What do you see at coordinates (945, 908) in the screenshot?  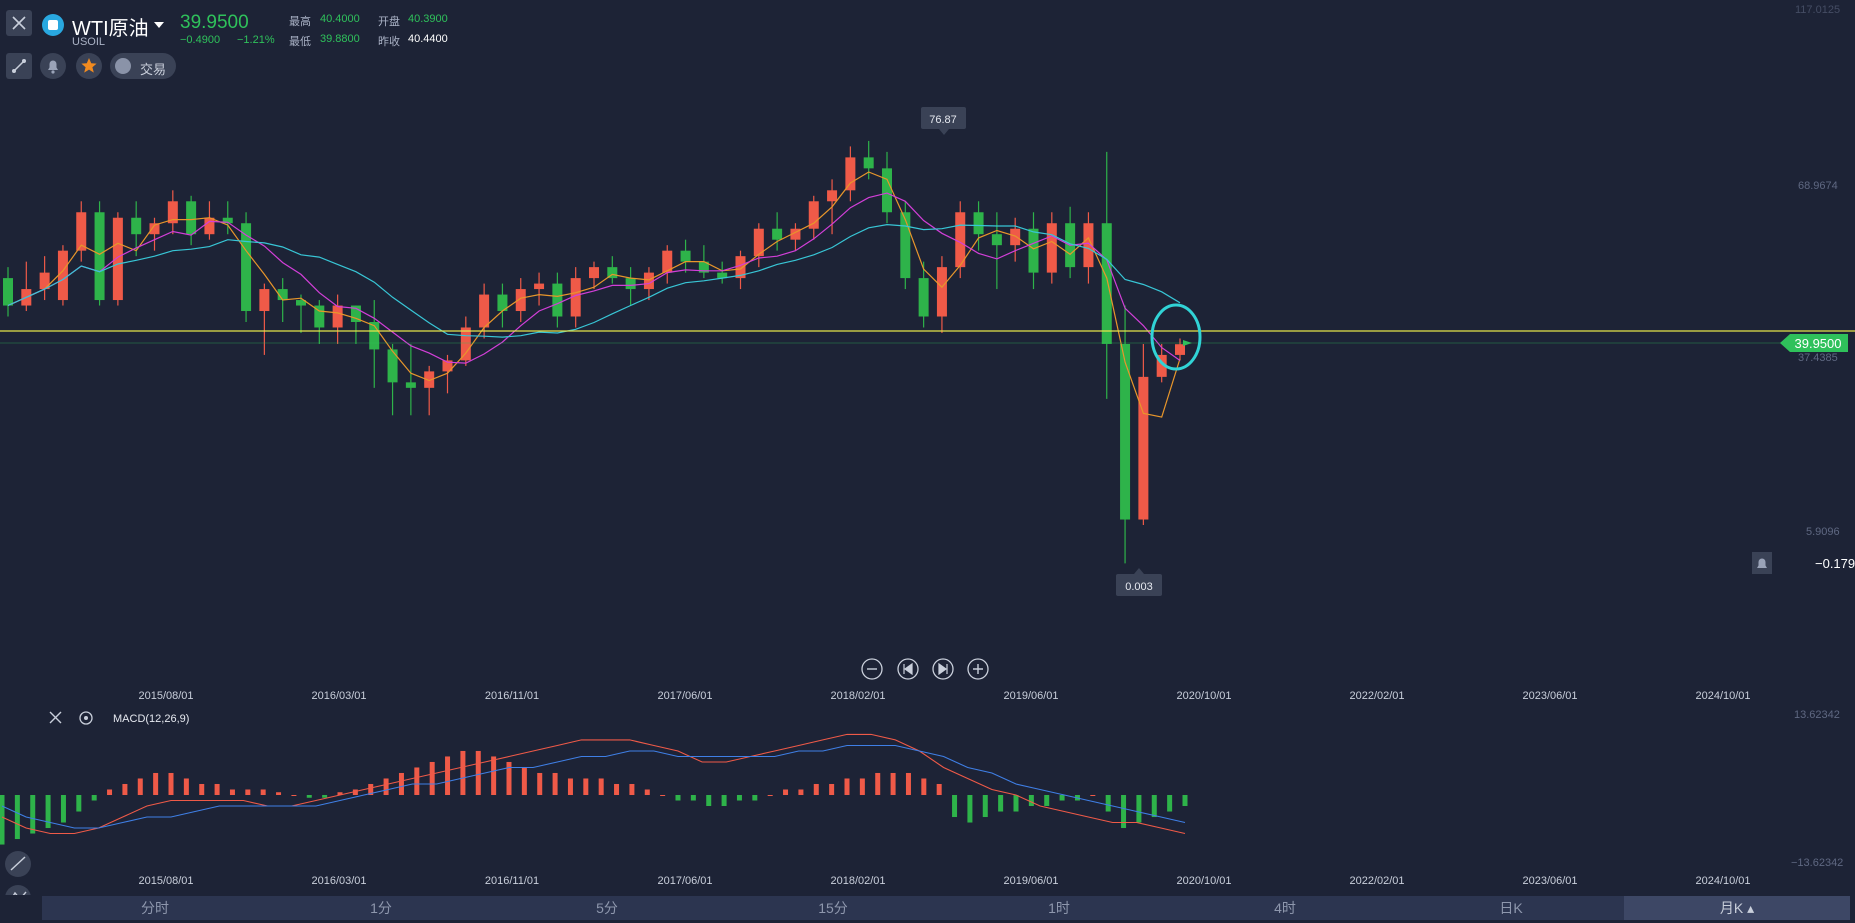 I see `timeframe-bar` at bounding box center [945, 908].